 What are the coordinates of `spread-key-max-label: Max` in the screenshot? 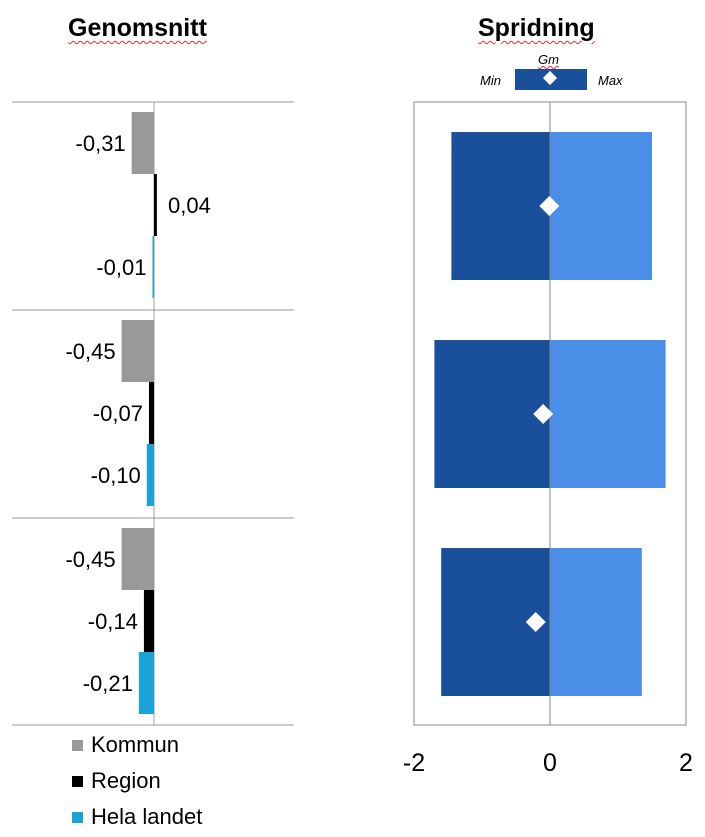 It's located at (610, 80).